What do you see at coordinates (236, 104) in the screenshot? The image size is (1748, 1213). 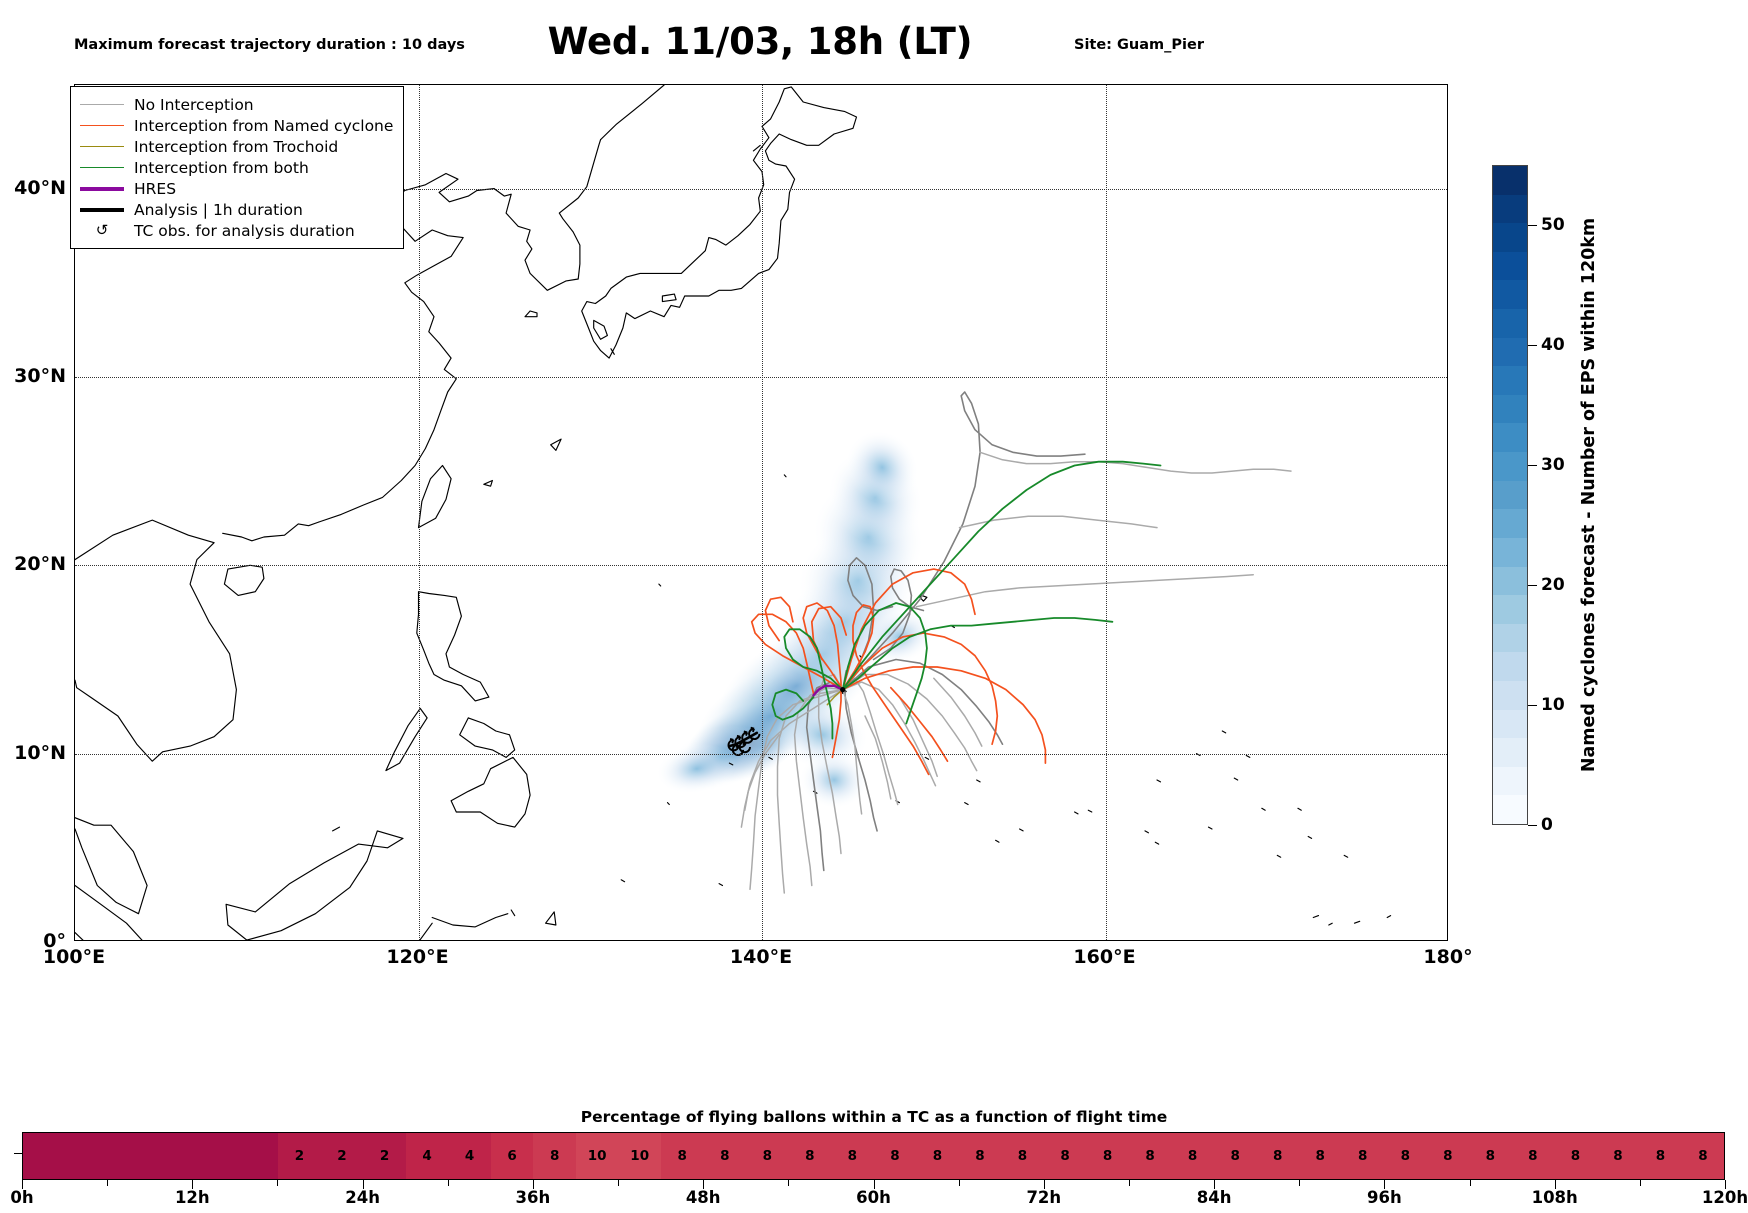 I see `legend-item: No Interception` at bounding box center [236, 104].